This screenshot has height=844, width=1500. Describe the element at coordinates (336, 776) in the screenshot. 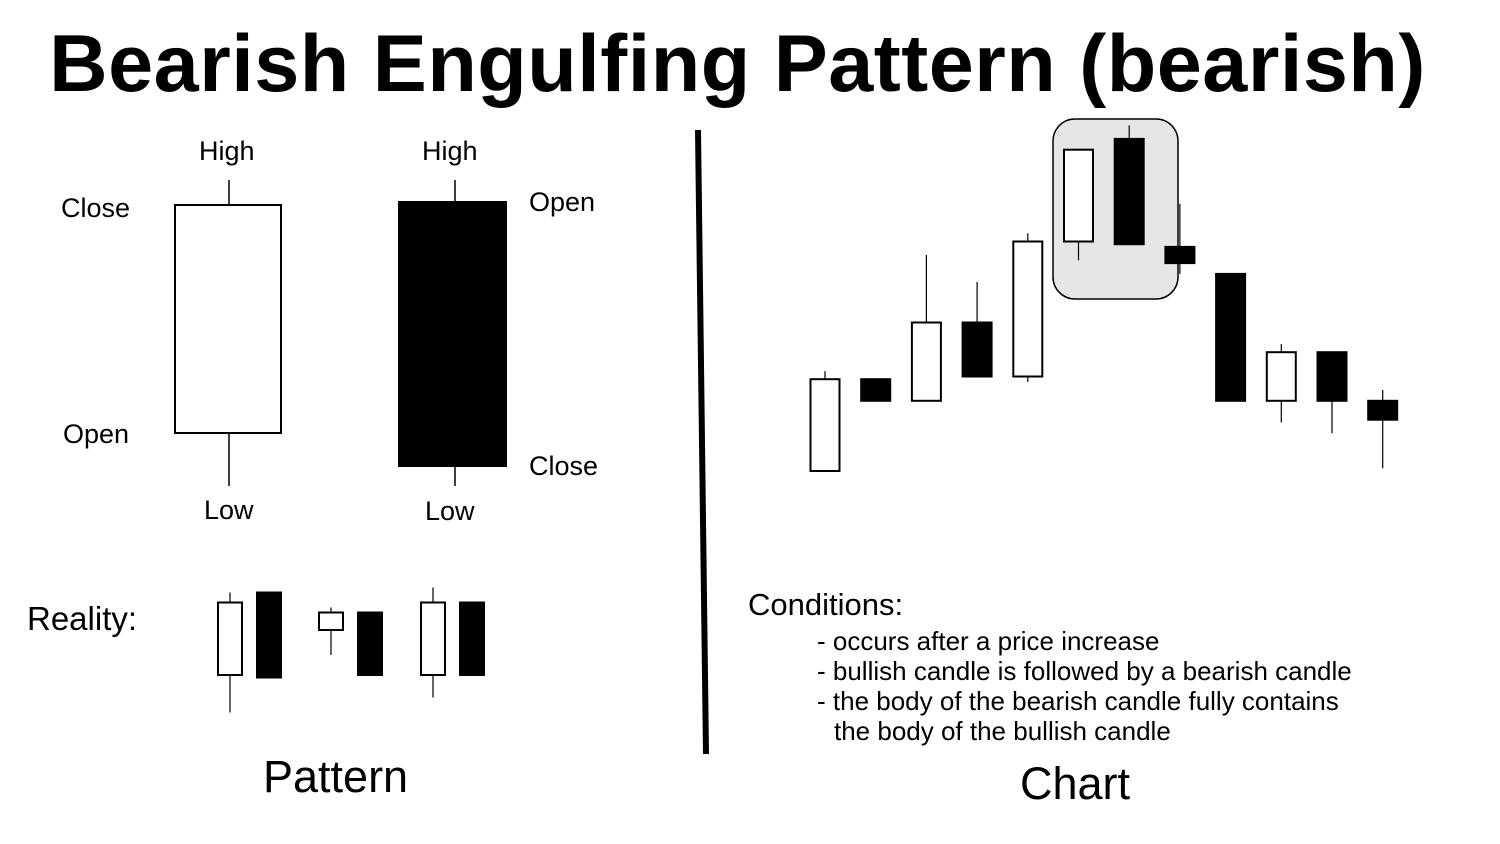

I see `pattern-caption: Pattern` at that location.